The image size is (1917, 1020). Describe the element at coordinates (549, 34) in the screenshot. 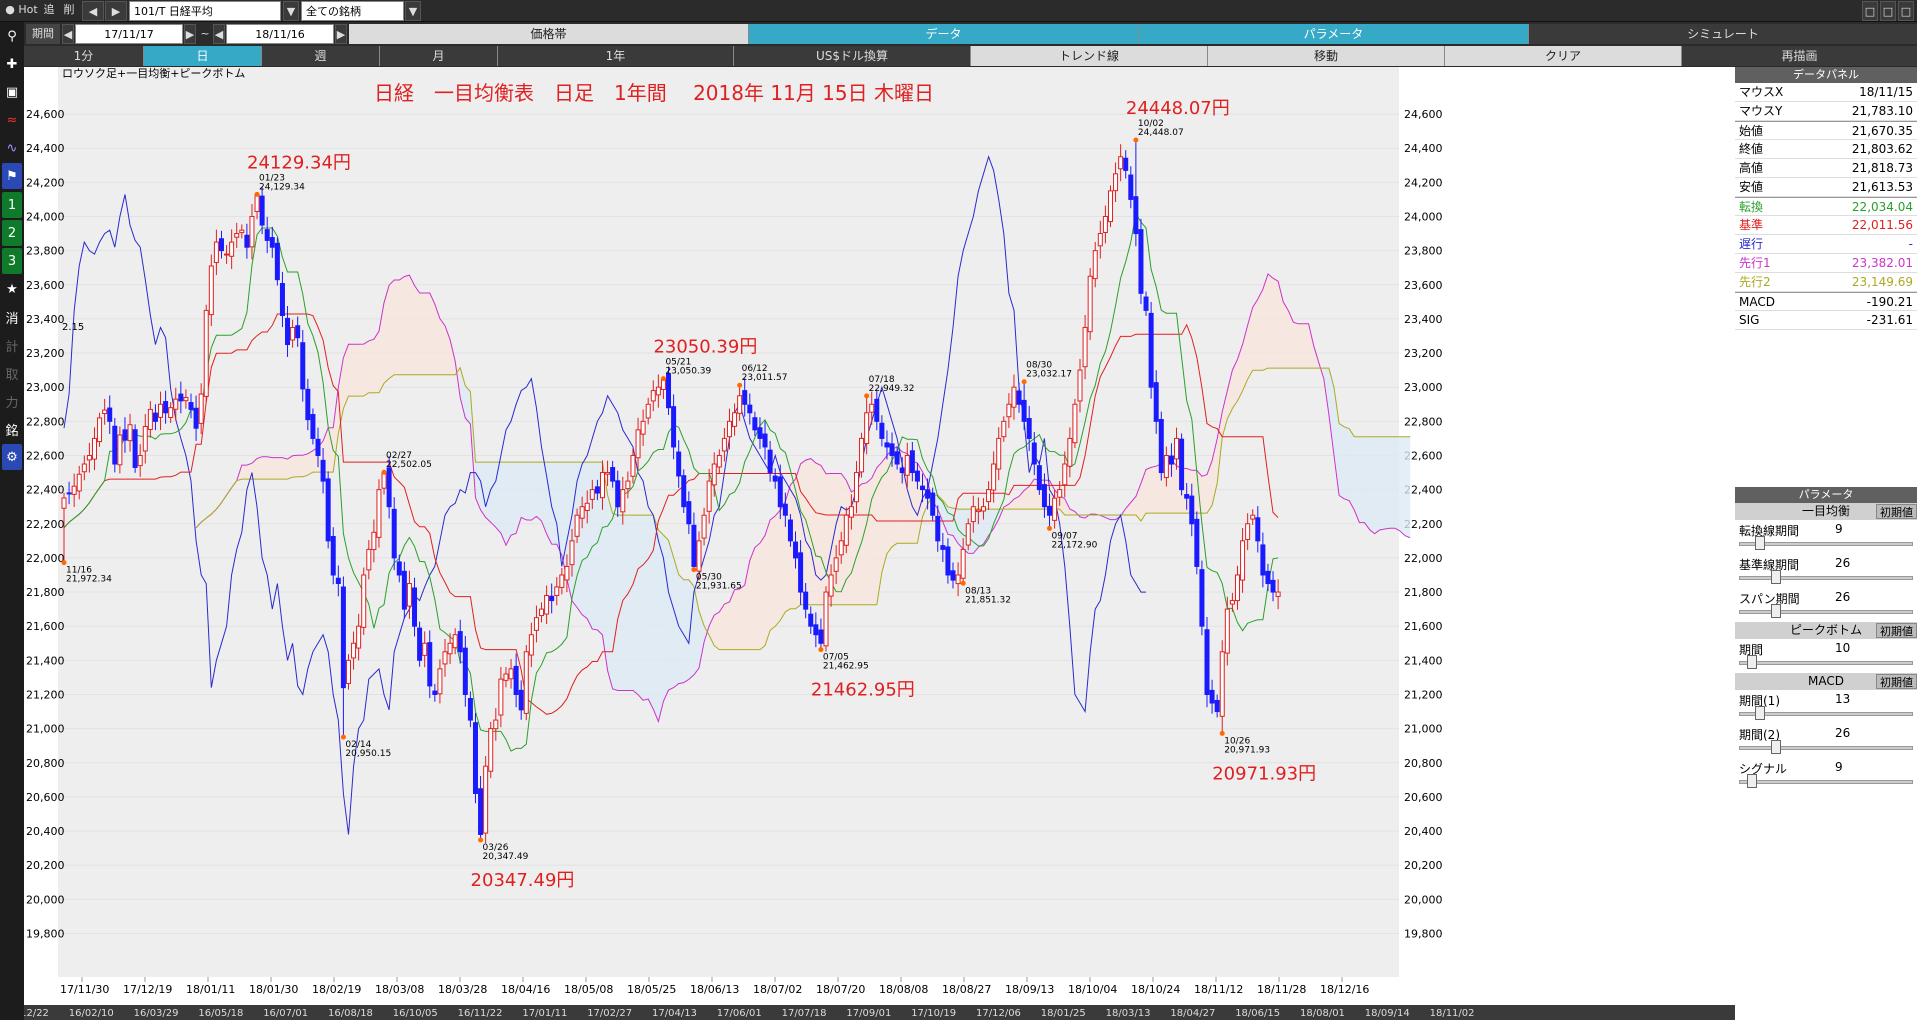

I see `tab-price-band: 価格帯` at that location.